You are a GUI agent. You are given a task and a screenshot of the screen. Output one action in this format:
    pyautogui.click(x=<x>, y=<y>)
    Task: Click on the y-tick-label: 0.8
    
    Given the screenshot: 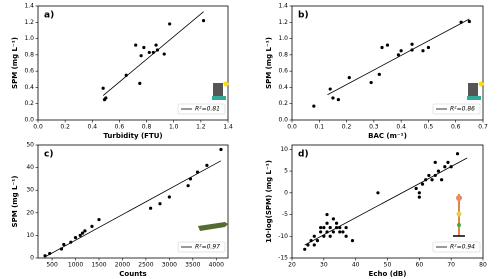 What is the action you would take?
    pyautogui.click(x=29, y=54)
    